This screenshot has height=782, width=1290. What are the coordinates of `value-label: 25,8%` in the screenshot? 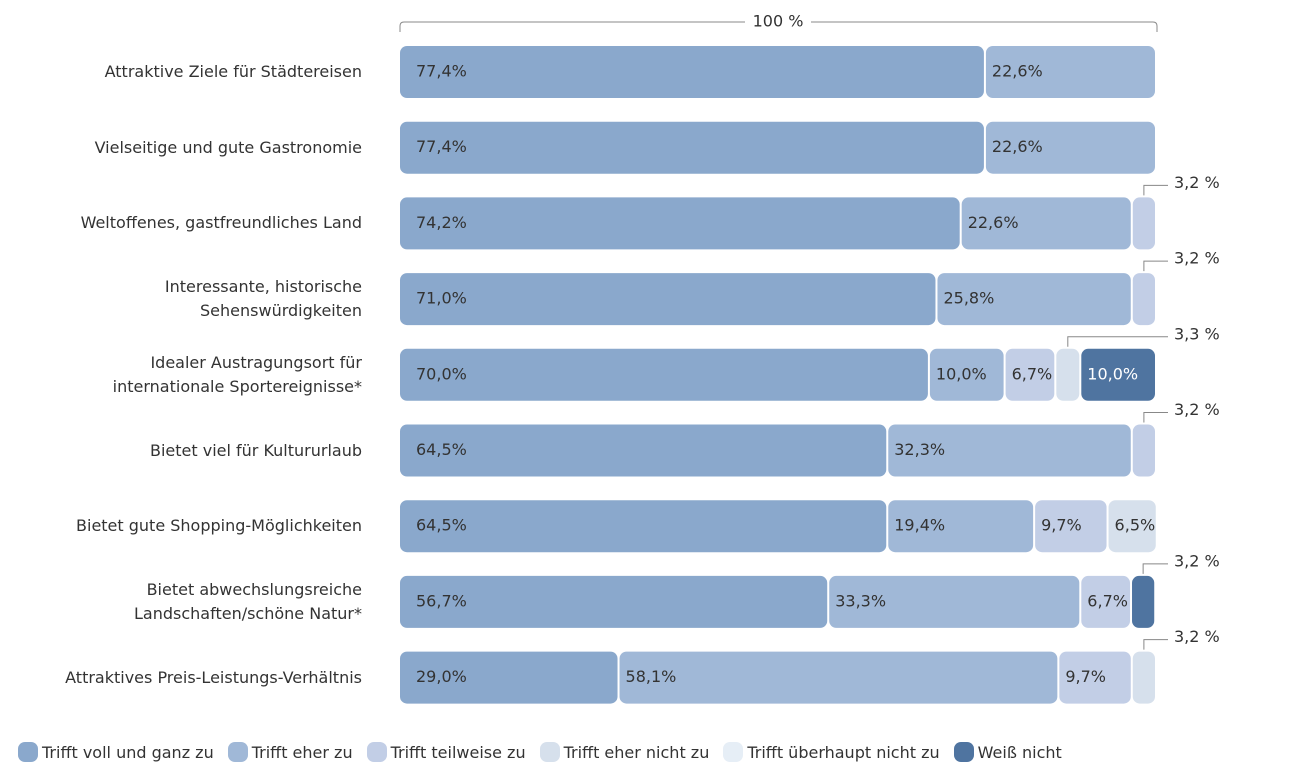 It's located at (968, 298).